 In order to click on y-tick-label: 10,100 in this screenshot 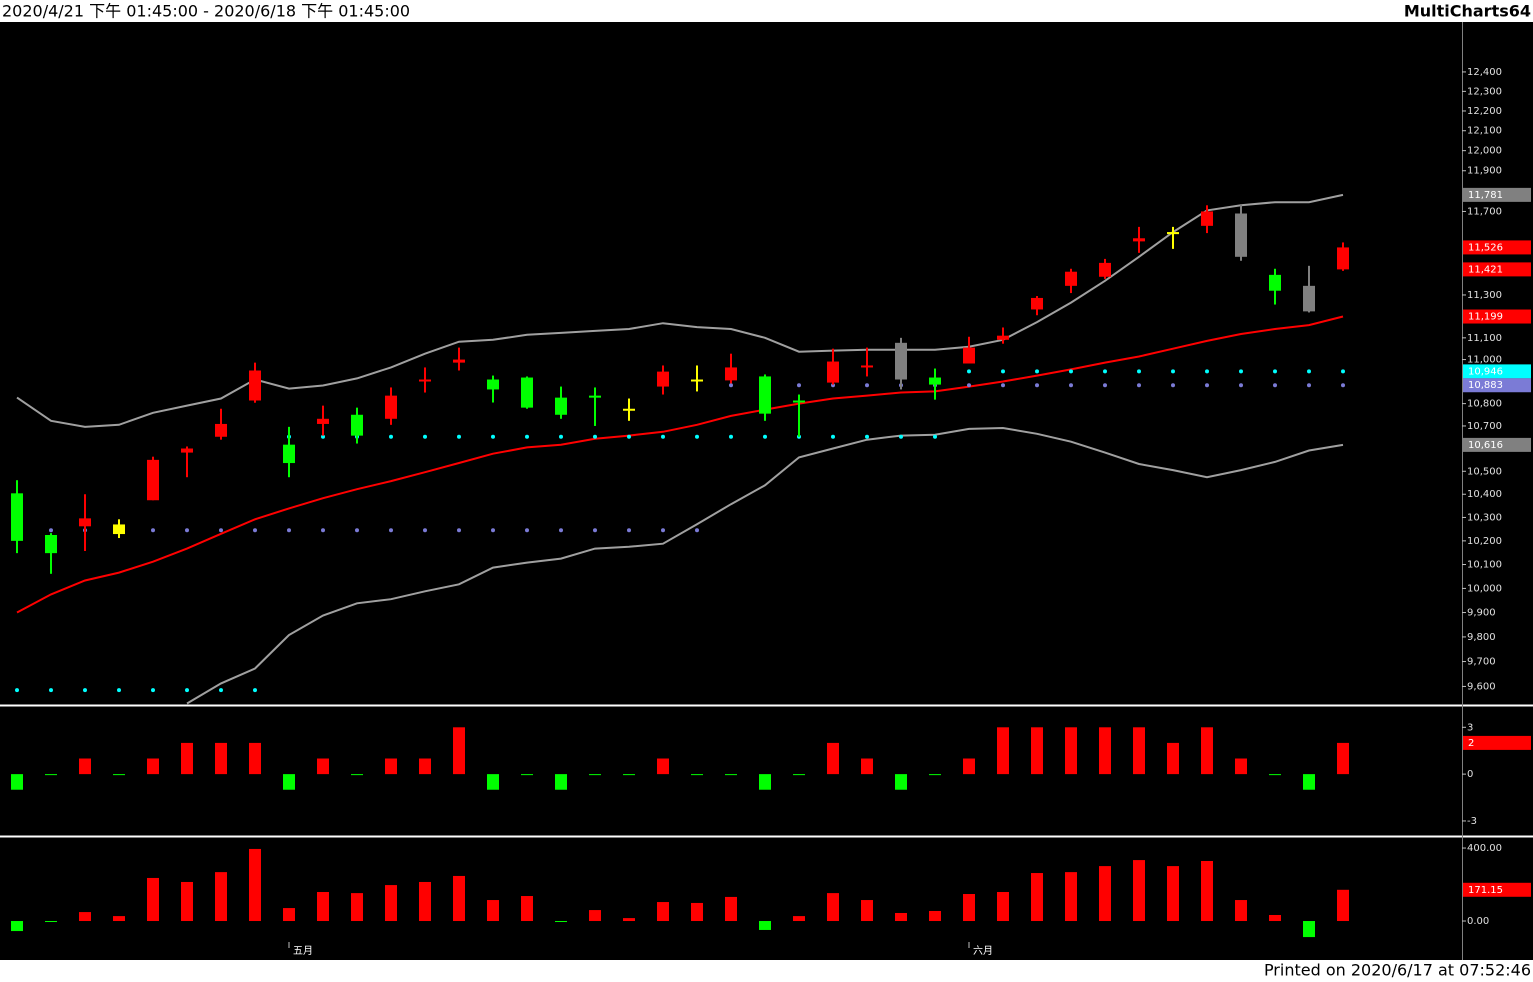, I will do `click(1484, 565)`.